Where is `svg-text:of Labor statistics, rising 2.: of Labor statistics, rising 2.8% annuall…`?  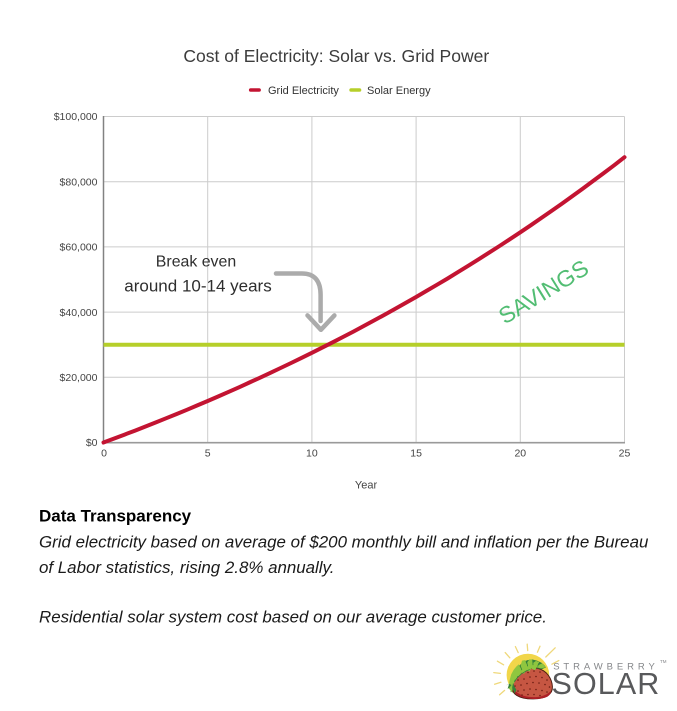 svg-text:of Labor statistics, rising 2.: of Labor statistics, rising 2.8% annuall… is located at coordinates (186, 567).